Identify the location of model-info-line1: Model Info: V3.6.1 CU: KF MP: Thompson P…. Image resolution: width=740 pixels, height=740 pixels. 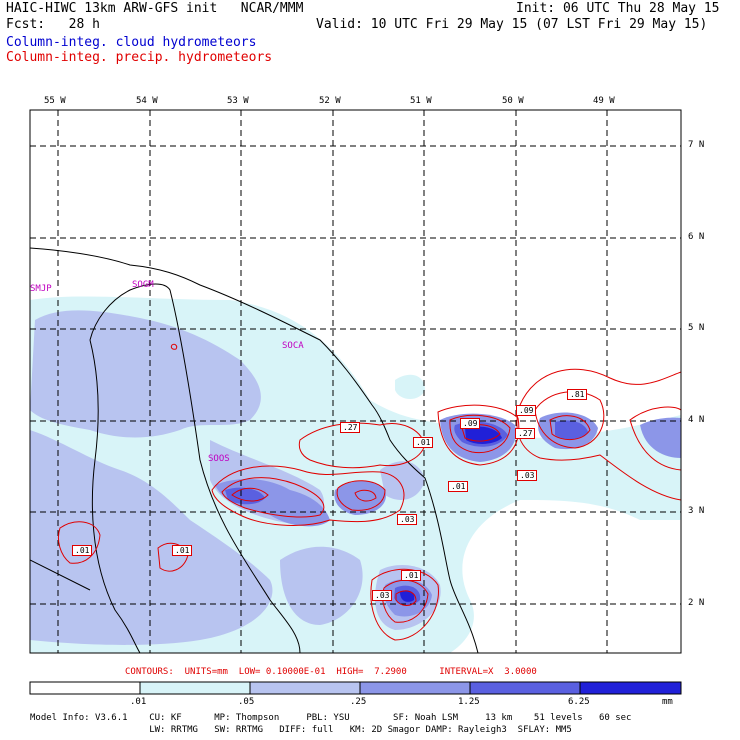
(331, 718).